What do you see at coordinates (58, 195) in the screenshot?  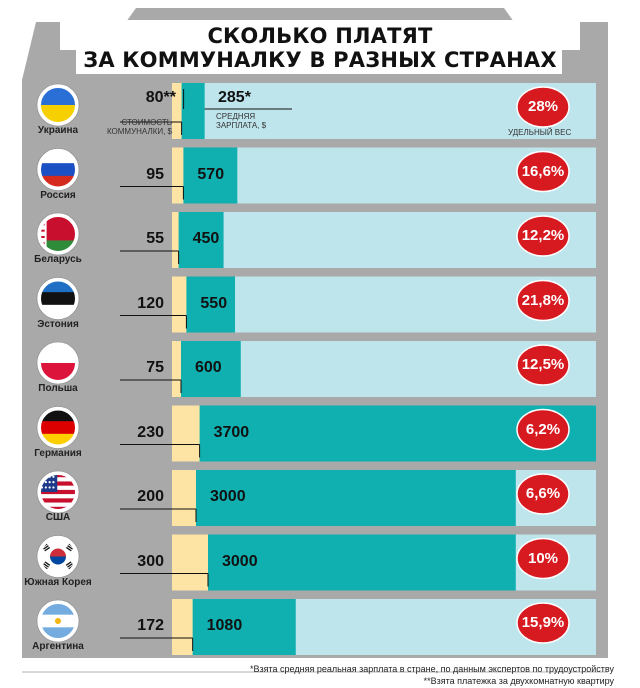 I see `country-name: Россия` at bounding box center [58, 195].